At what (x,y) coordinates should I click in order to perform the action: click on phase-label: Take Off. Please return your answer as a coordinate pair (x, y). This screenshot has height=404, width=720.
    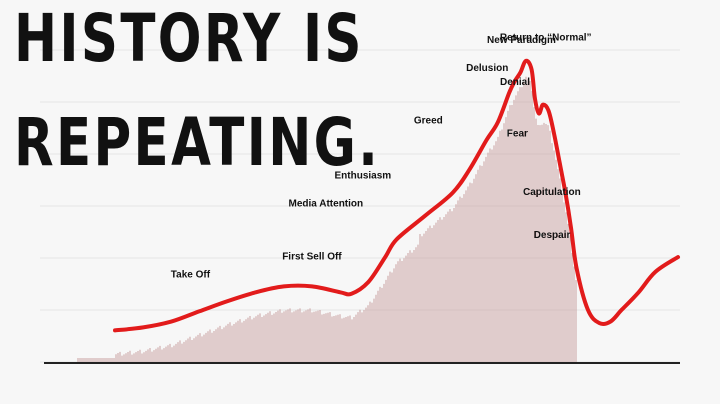
    Looking at the image, I should click on (191, 274).